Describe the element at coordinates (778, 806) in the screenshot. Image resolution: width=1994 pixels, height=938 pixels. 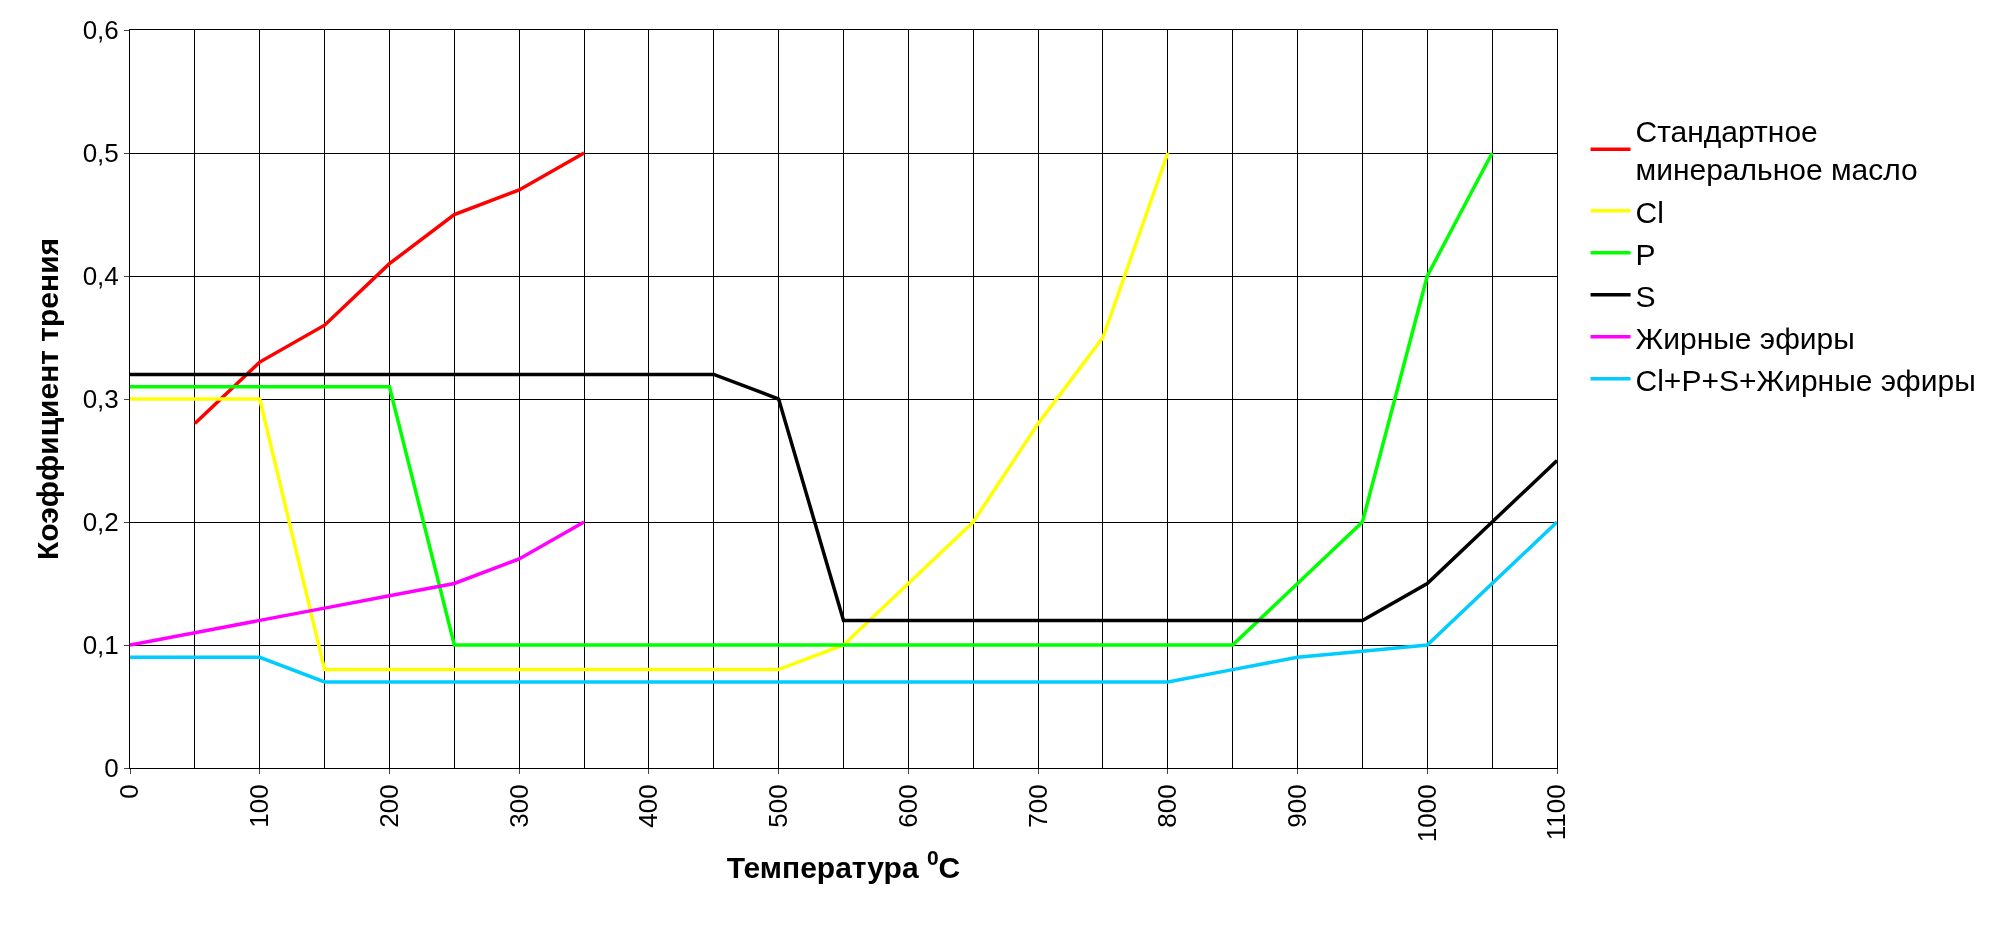
I see `x-tick-label: 500` at that location.